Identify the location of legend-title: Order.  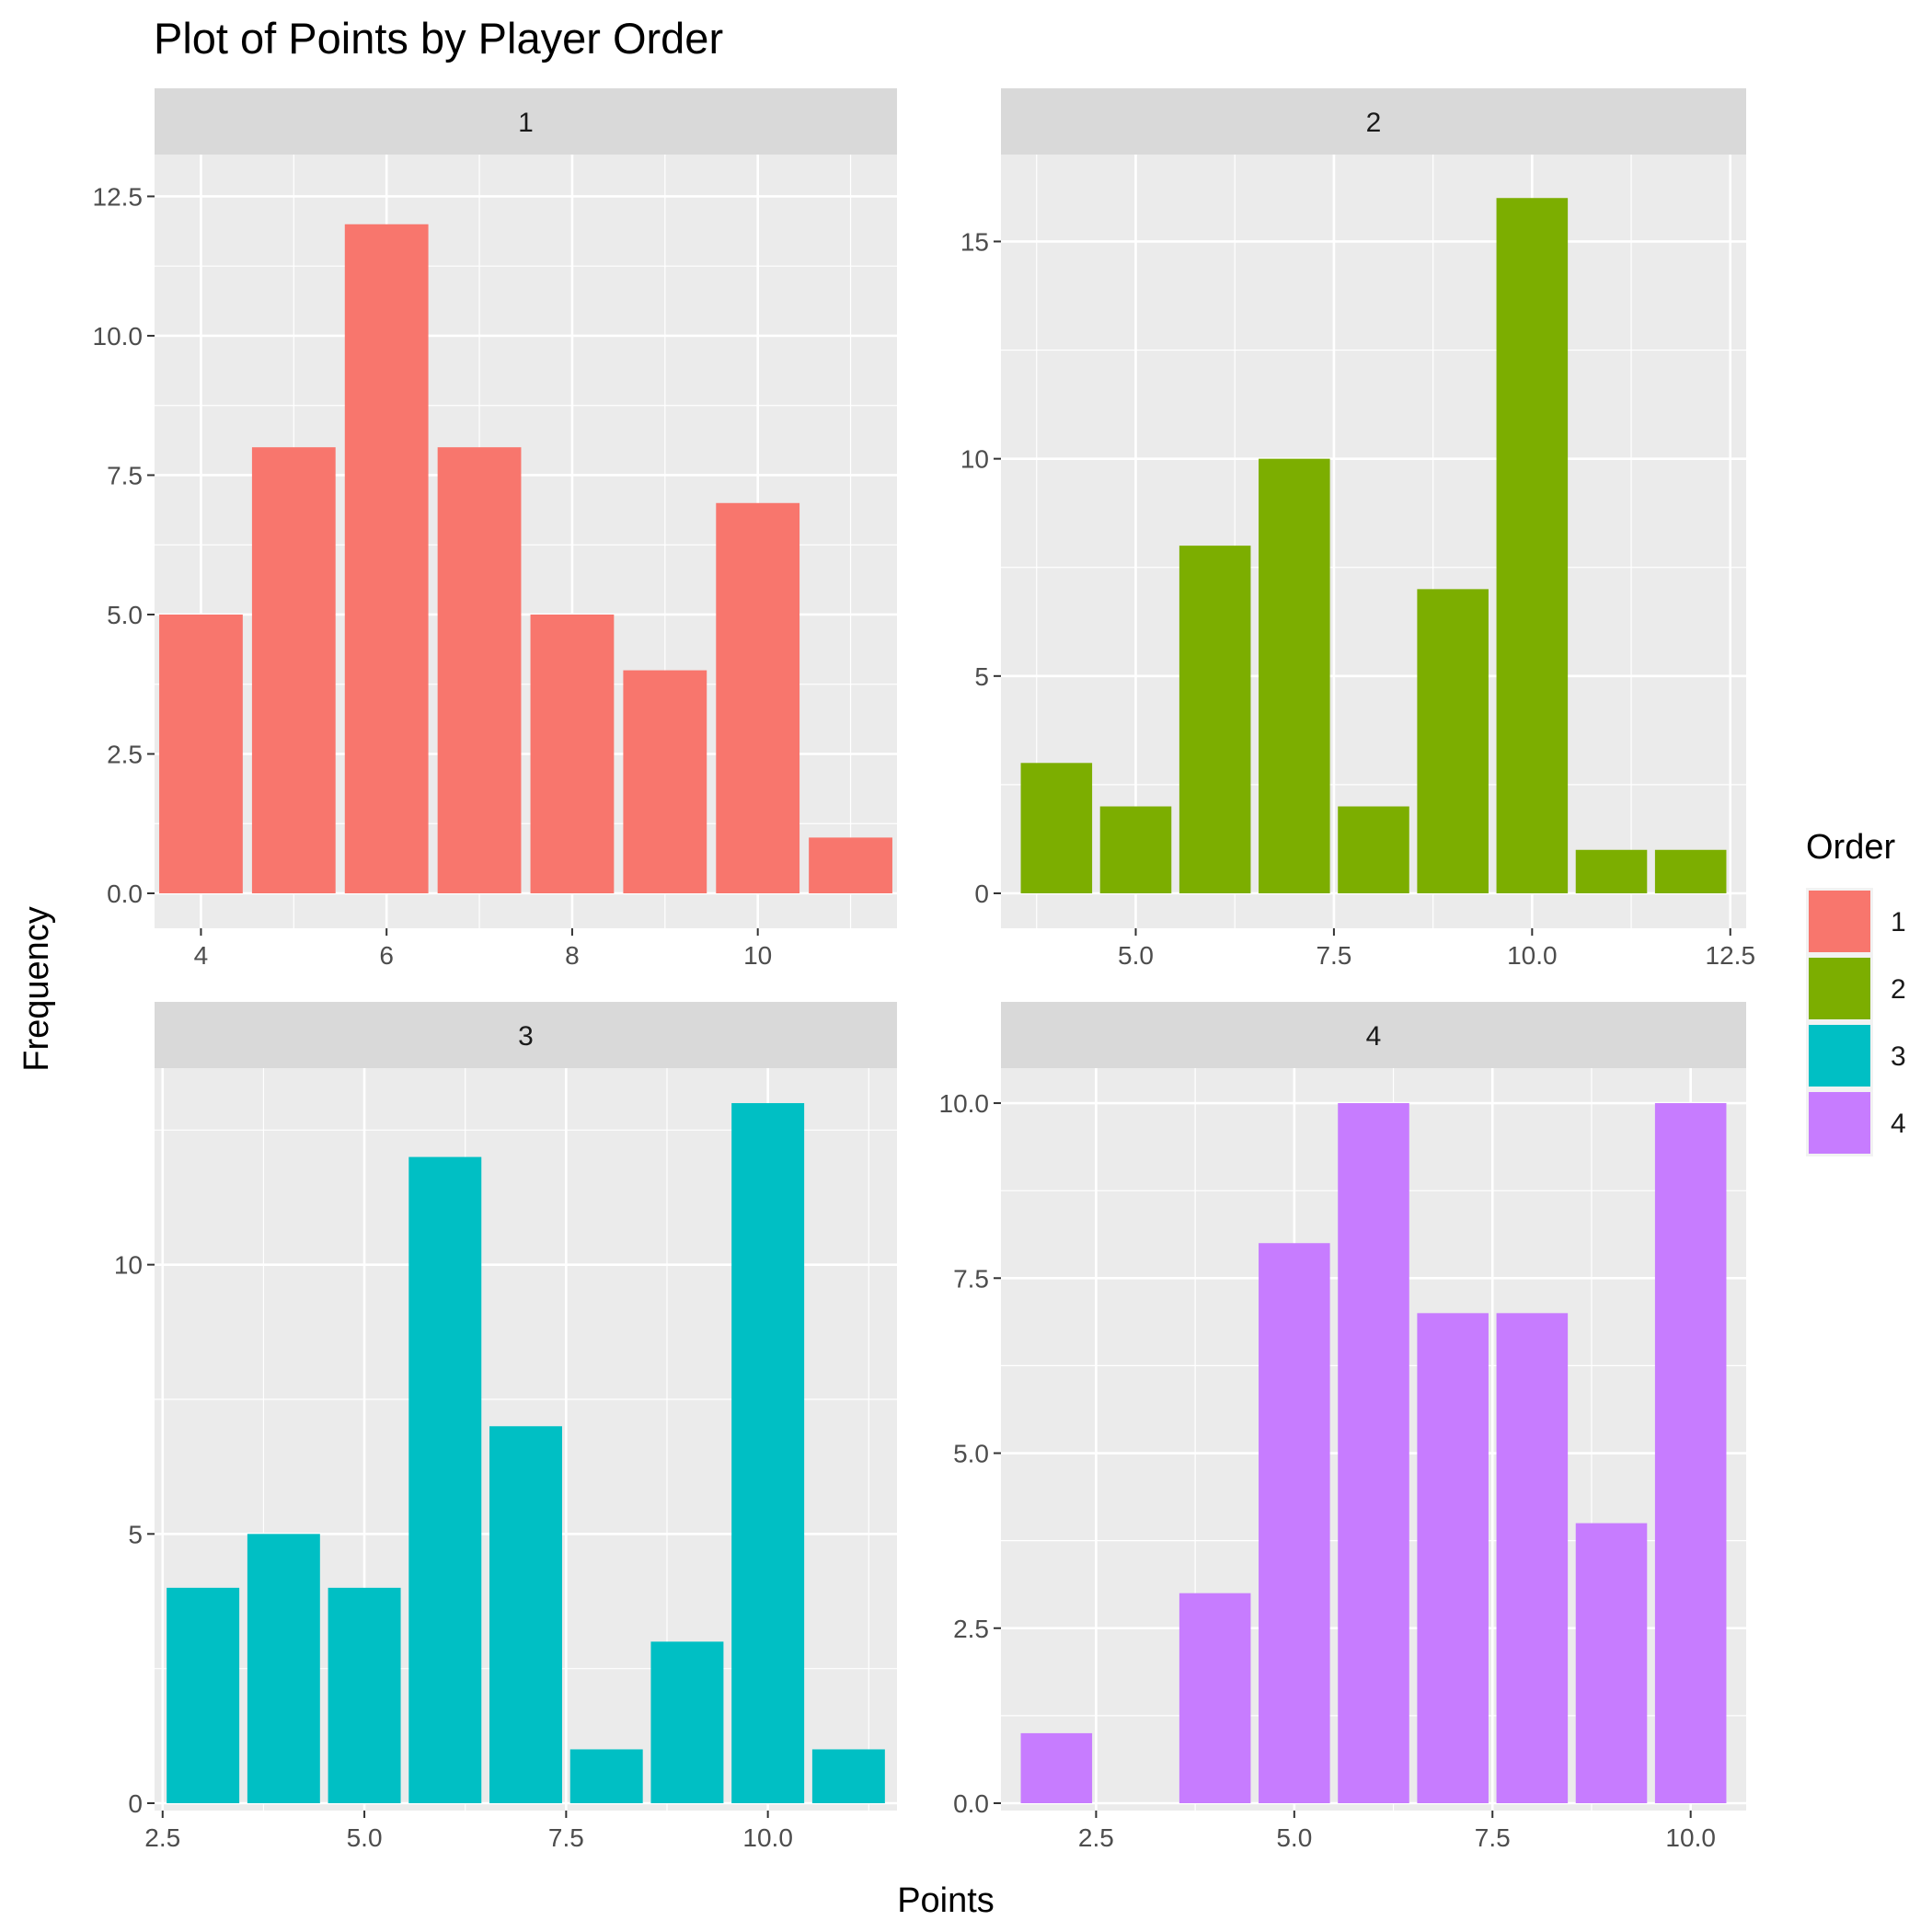
(1850, 847).